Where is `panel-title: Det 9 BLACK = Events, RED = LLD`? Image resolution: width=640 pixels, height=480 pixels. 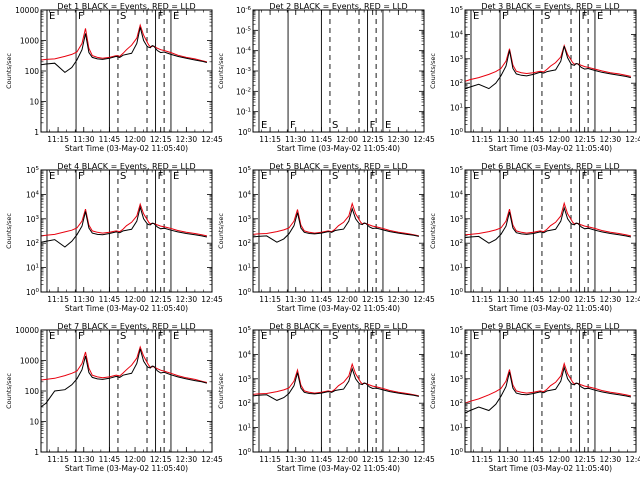
panel-title: Det 9 BLACK = Events, RED = LLD is located at coordinates (550, 326).